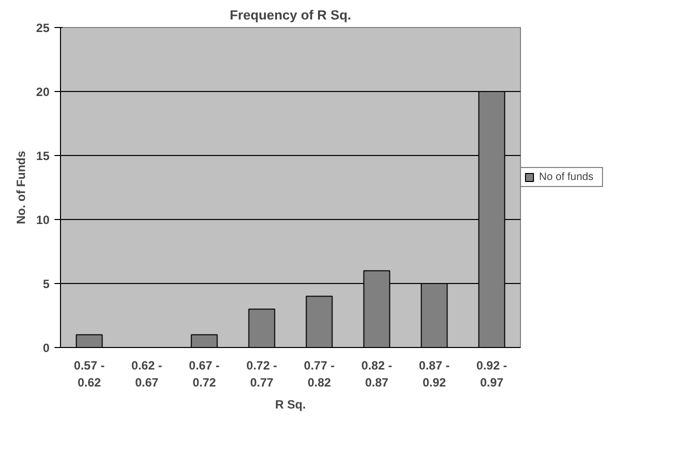  I want to click on y-tick-label: 0, so click(46, 348).